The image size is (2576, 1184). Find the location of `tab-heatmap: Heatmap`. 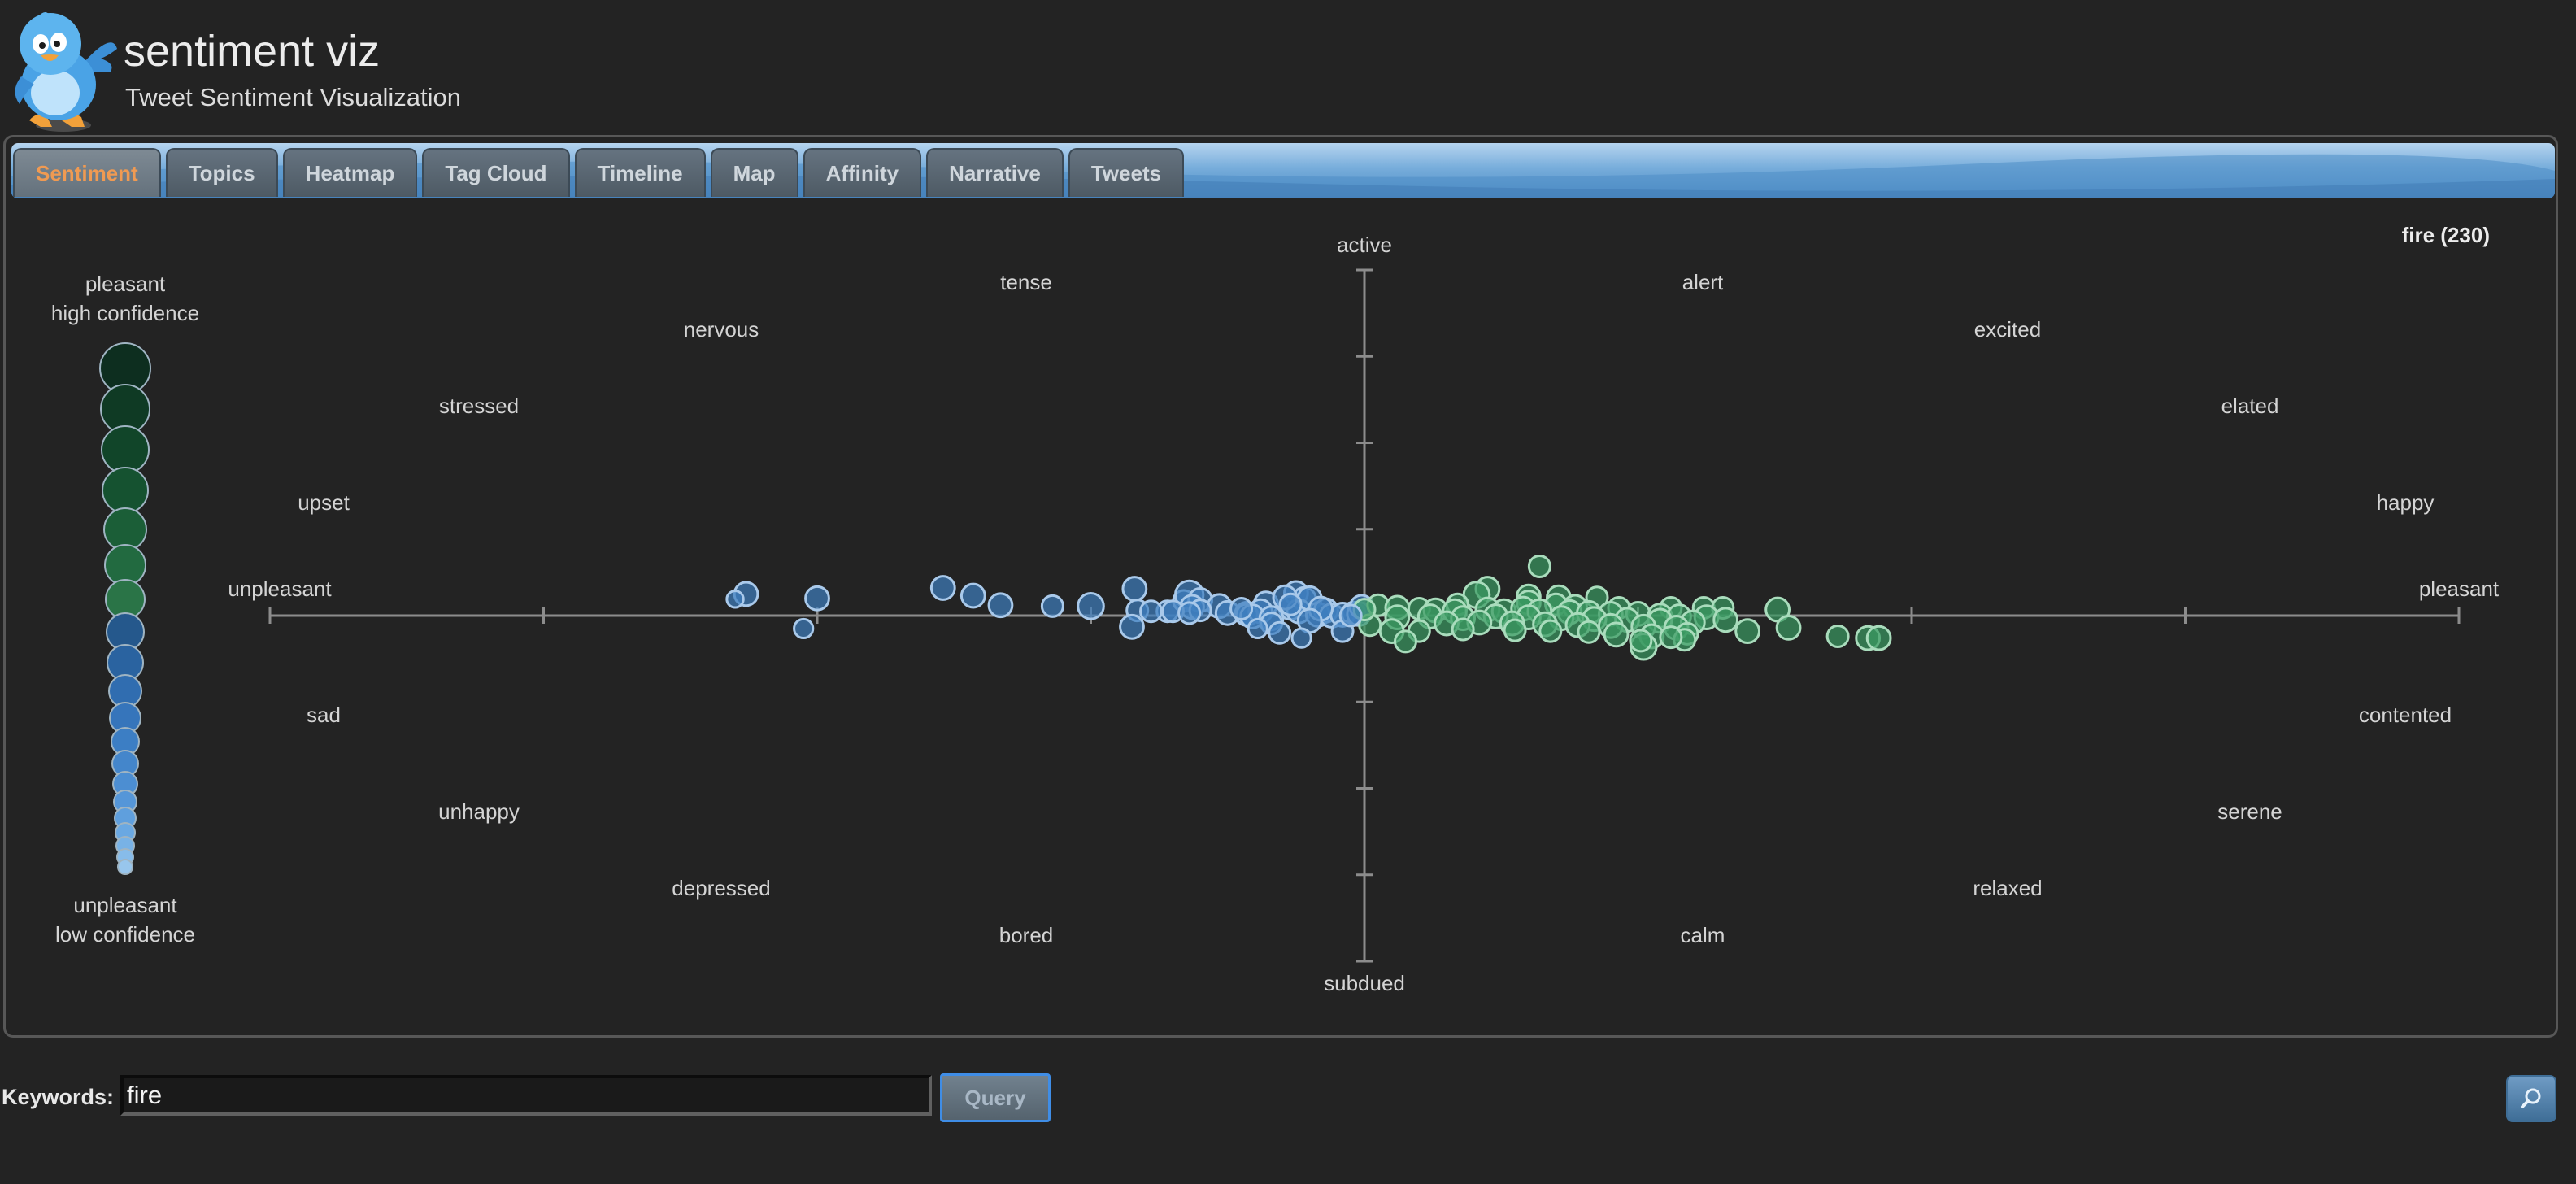

tab-heatmap: Heatmap is located at coordinates (350, 172).